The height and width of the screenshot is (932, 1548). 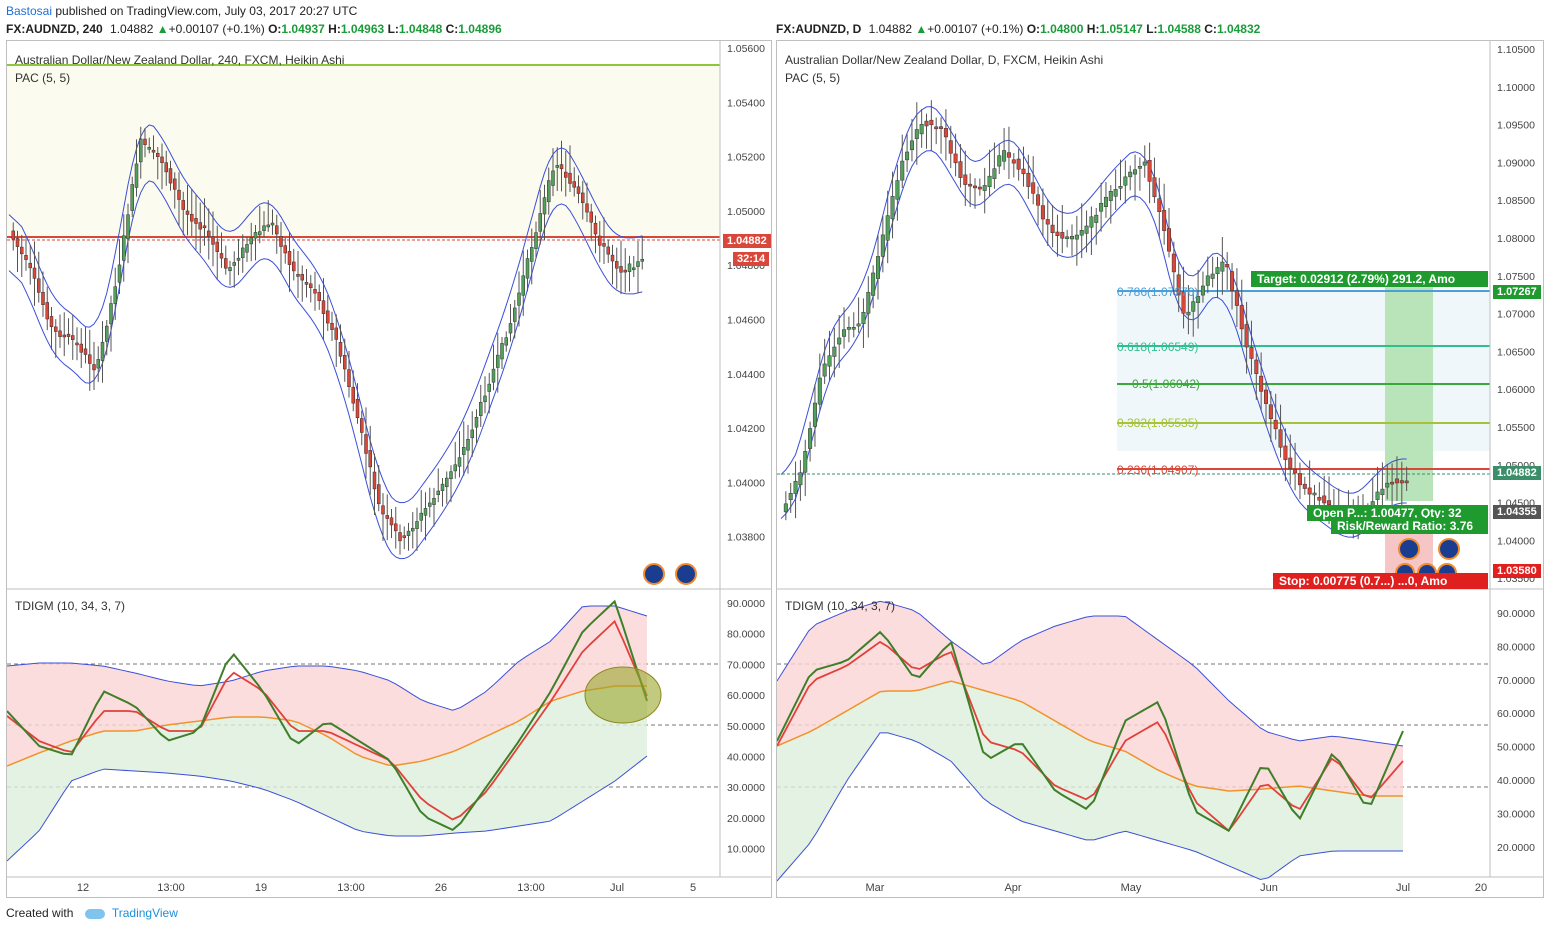 I want to click on osc-tick-label: 60.0000, so click(x=746, y=696).